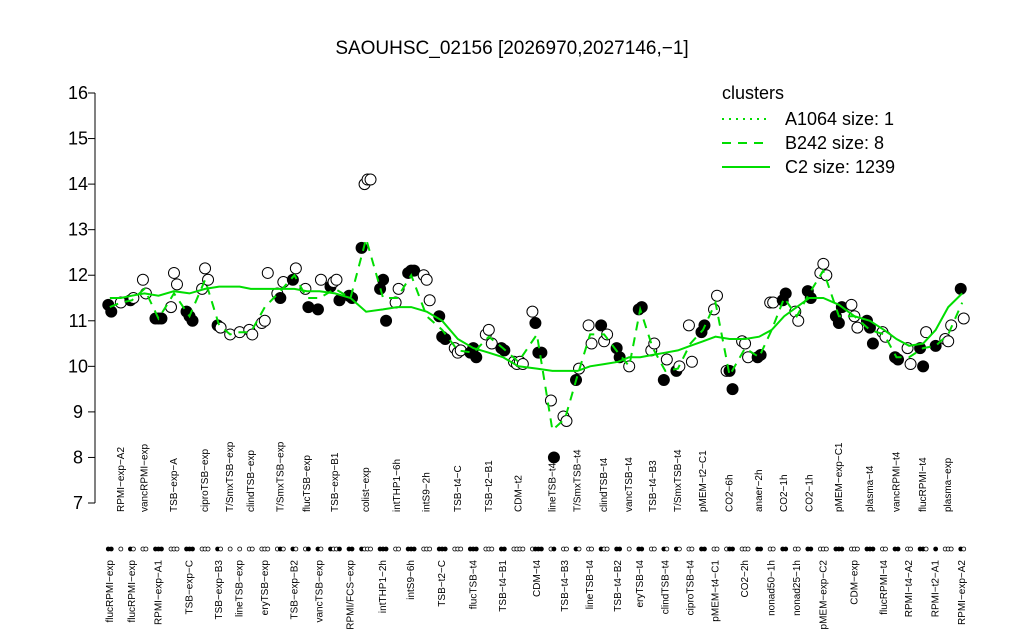  Describe the element at coordinates (511, 48) in the screenshot. I see `chart-title: SAOUHSC_02156 [2026970,2027146,−1]` at that location.